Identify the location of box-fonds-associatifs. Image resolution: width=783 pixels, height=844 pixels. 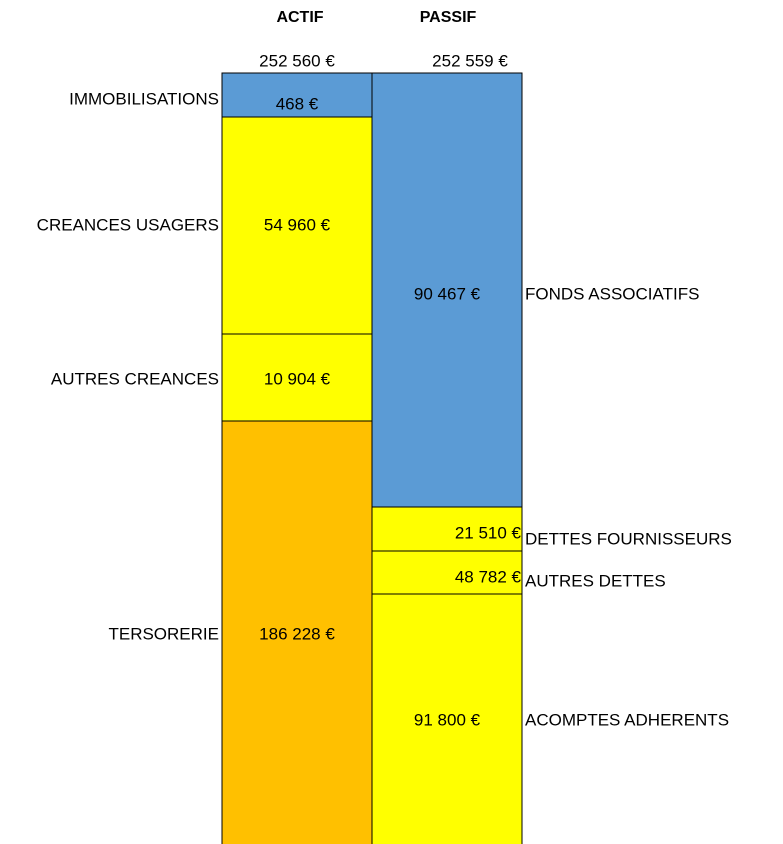
(447, 290).